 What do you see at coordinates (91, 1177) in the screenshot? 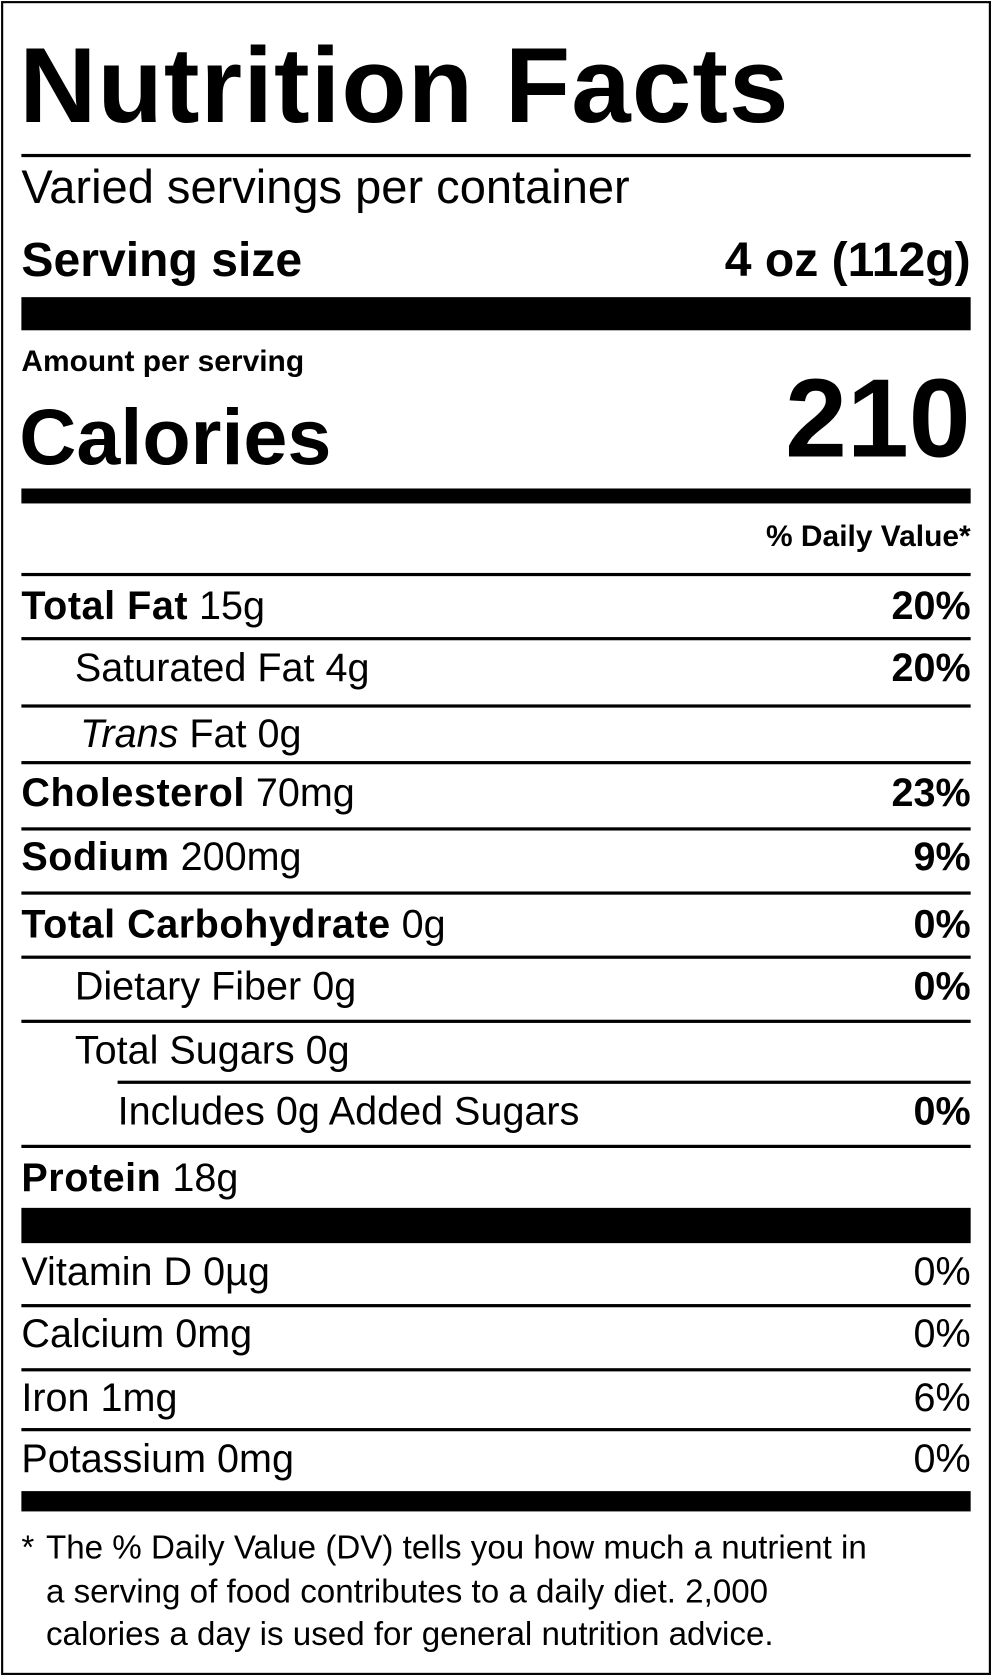
I see `nutrient-name: Protein` at bounding box center [91, 1177].